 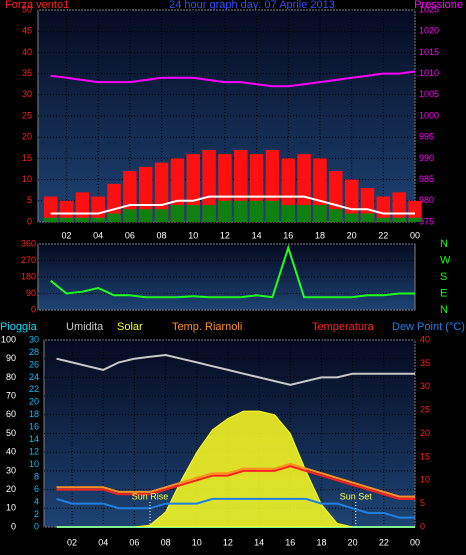 I want to click on y3-tick-label: 2, so click(x=36, y=514).